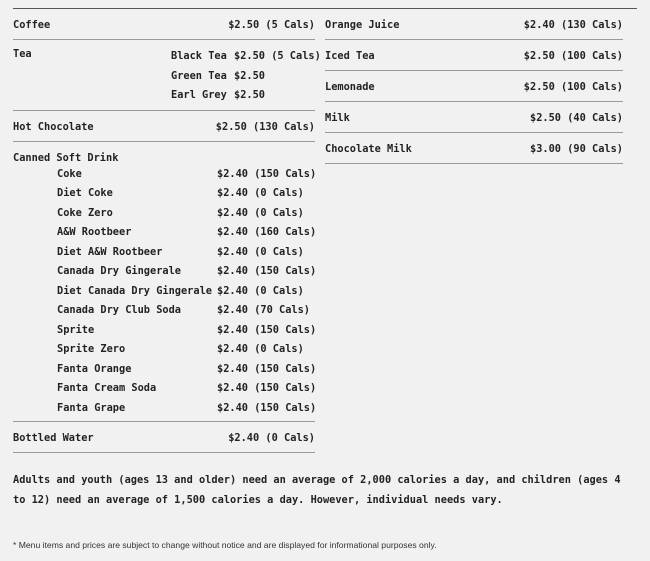 This screenshot has width=650, height=561. What do you see at coordinates (271, 25) in the screenshot?
I see `item-price: $2.50 (5 Cals)` at bounding box center [271, 25].